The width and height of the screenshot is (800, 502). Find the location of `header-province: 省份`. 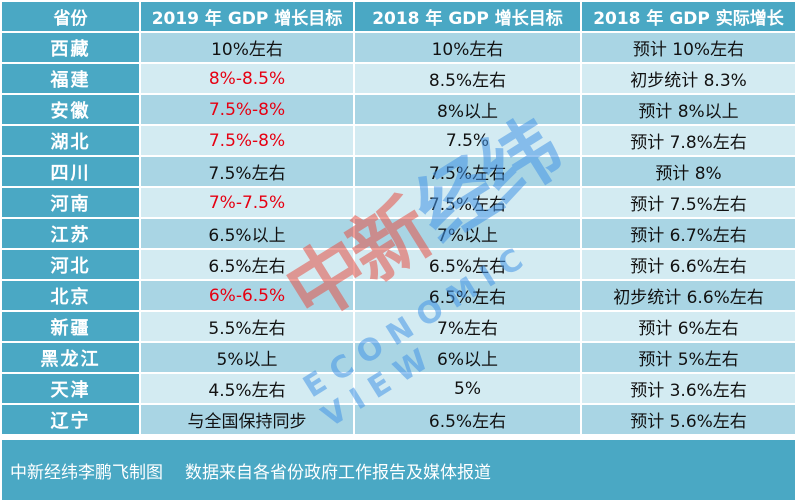

header-province: 省份 is located at coordinates (71, 17).